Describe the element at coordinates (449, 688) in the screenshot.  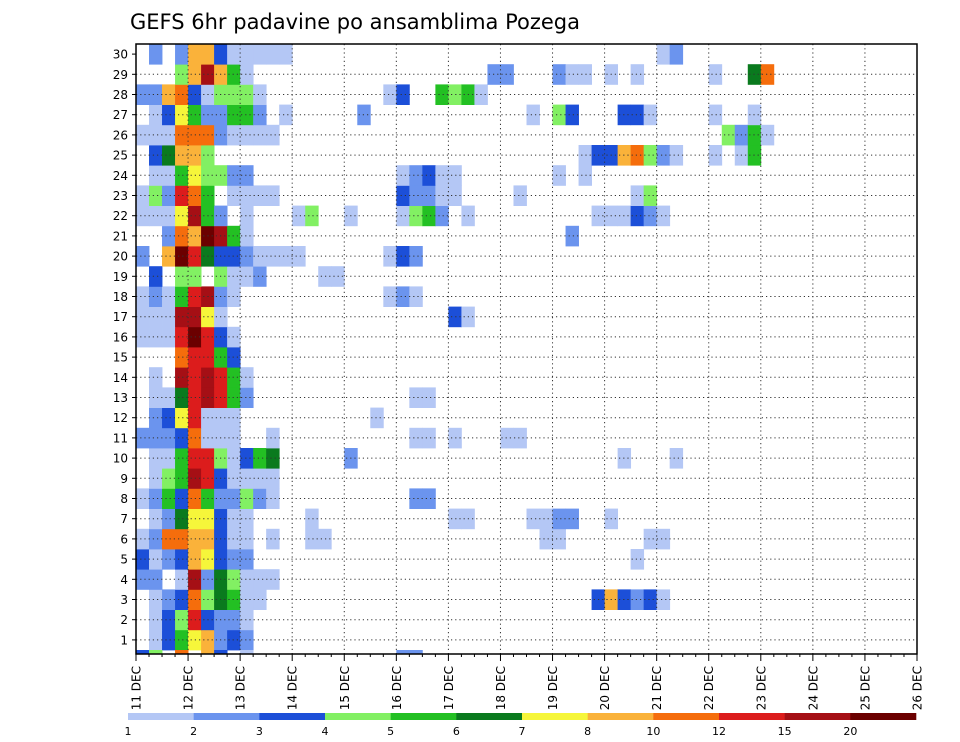
I see `x-tick-label: 17 DEC` at that location.